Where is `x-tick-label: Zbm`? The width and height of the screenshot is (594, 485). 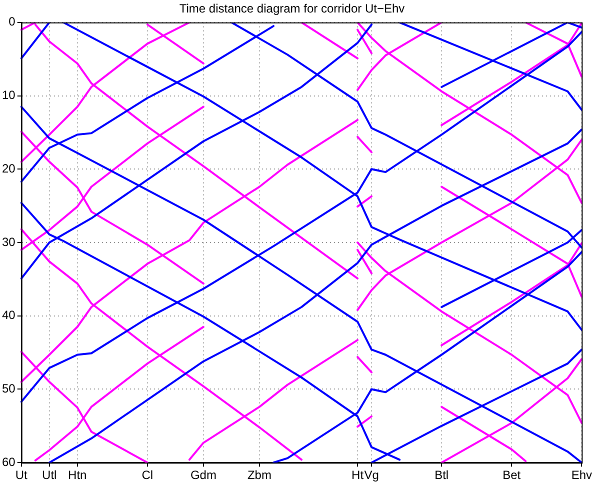 x-tick-label: Zbm is located at coordinates (259, 475).